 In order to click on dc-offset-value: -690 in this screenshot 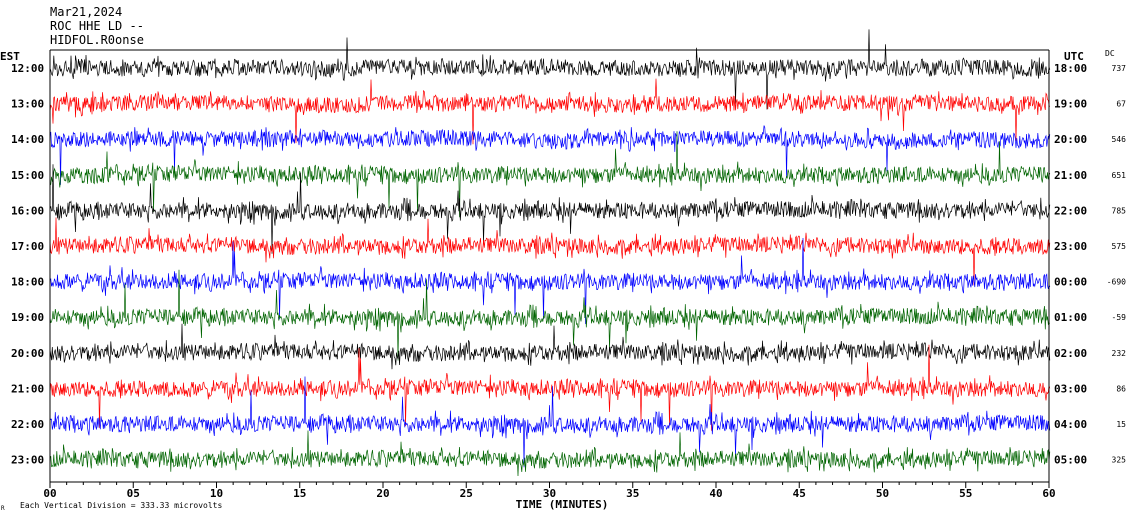, I will do `click(1116, 282)`.